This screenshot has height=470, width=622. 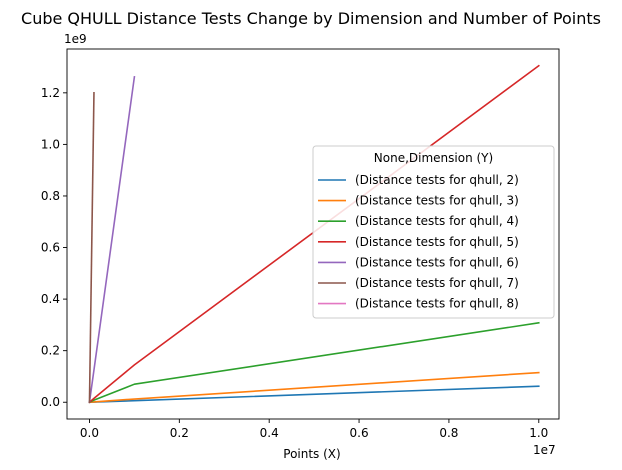 What do you see at coordinates (50, 144) in the screenshot?
I see `y-tick-label-6: 1.0` at bounding box center [50, 144].